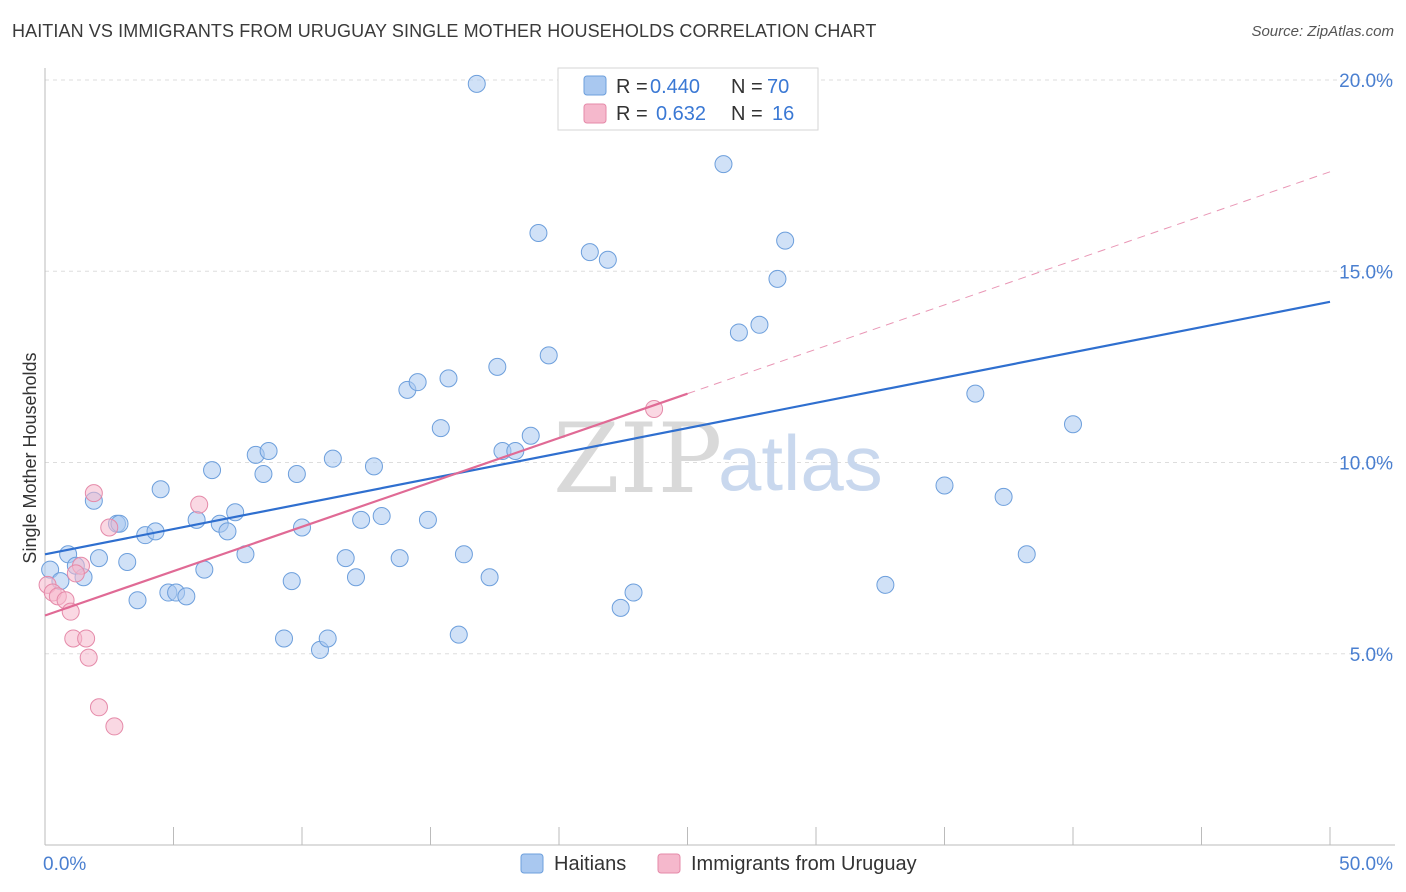  Describe the element at coordinates (1366, 81) in the screenshot. I see `y-tick-label: 20.0%` at that location.